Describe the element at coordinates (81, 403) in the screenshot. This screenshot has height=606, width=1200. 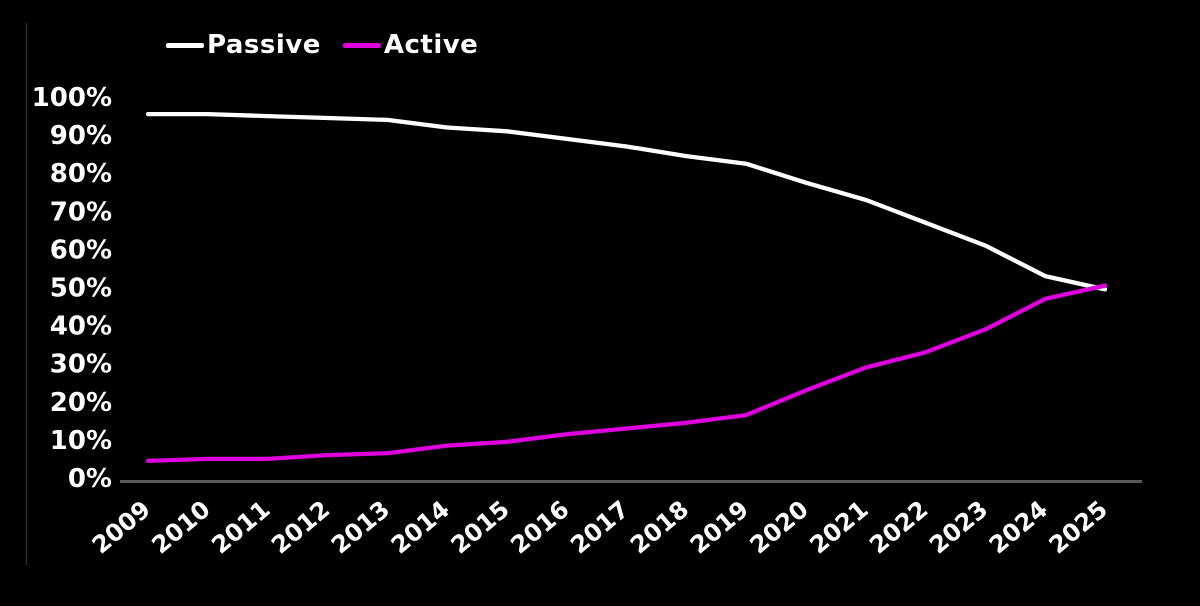
I see `y-tick-label: 20%` at that location.